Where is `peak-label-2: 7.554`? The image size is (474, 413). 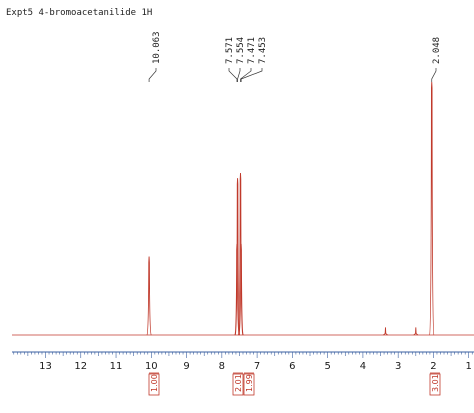 peak-label-2: 7.554 is located at coordinates (241, 50).